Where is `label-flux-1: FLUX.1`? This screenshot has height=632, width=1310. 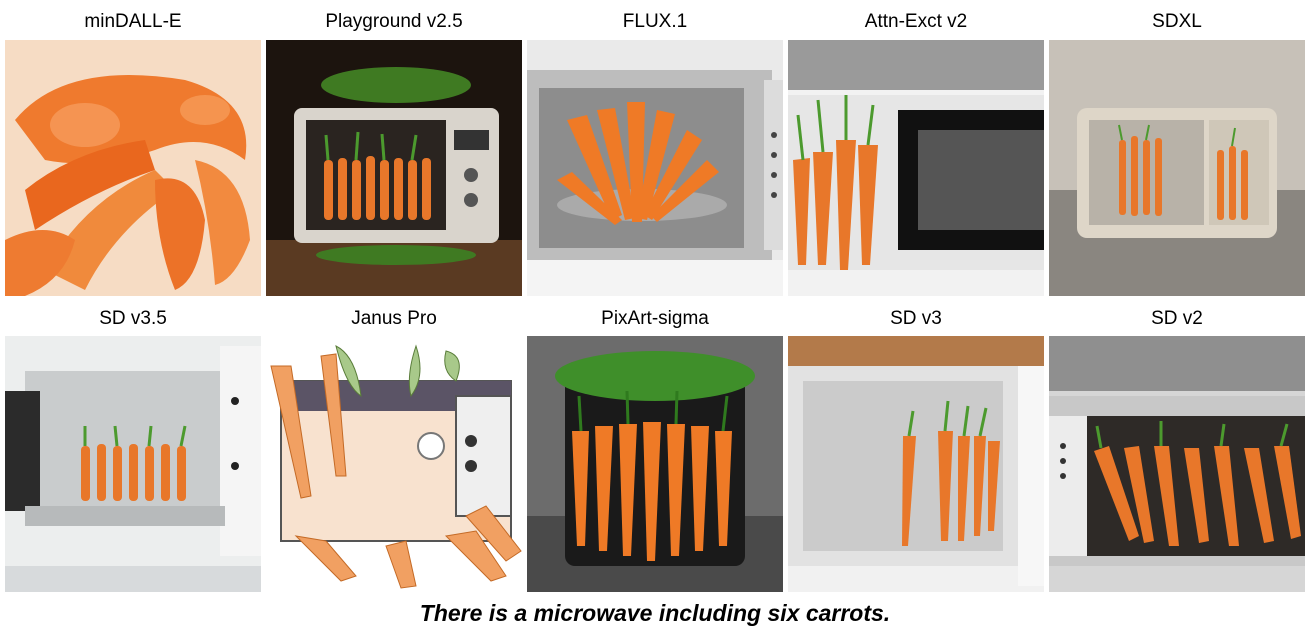
label-flux-1: FLUX.1 is located at coordinates (655, 21).